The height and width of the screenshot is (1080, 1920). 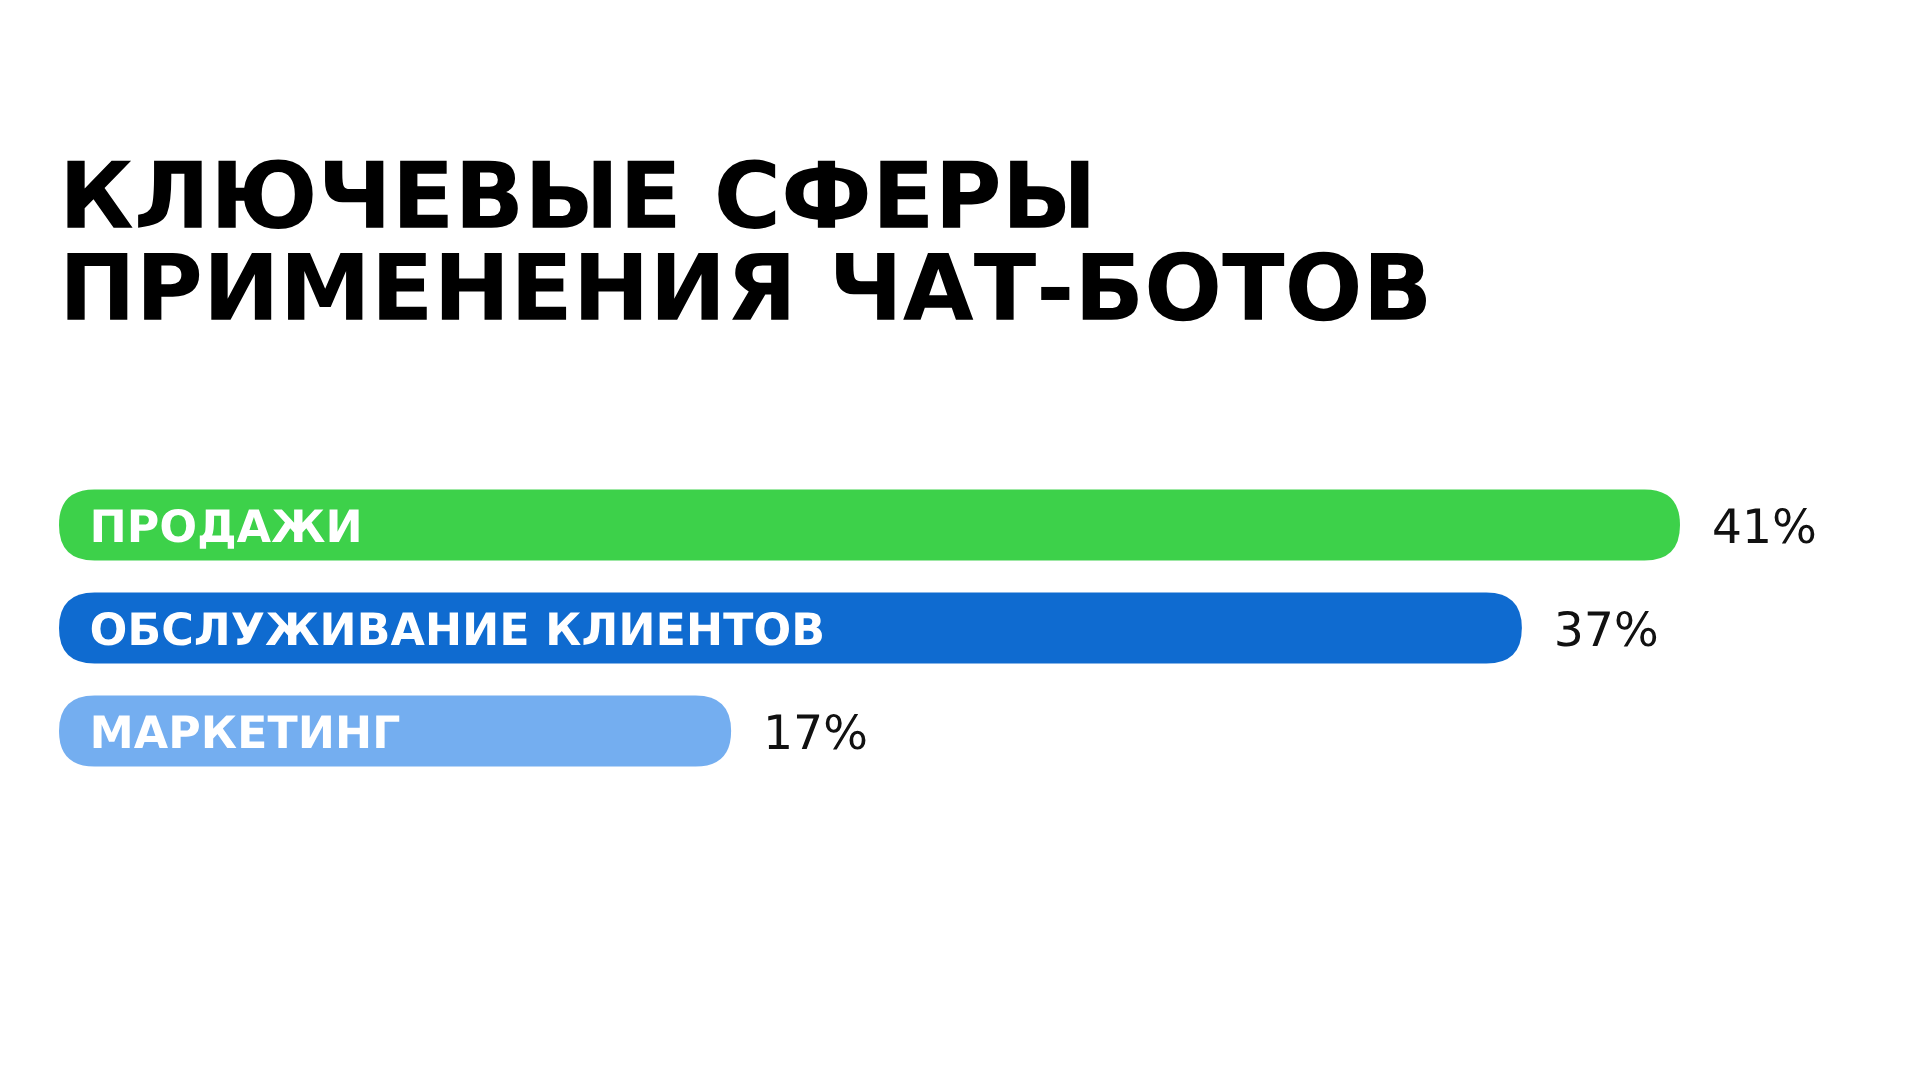 What do you see at coordinates (226, 528) in the screenshot?
I see `y-tick-label: ПРОДАЖИ` at bounding box center [226, 528].